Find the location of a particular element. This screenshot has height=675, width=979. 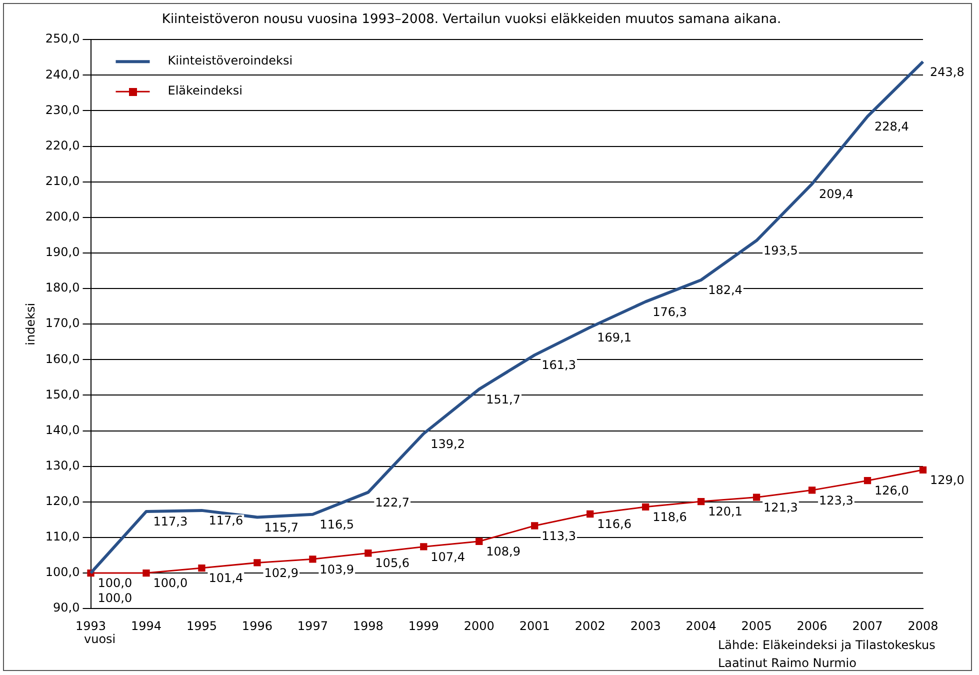

data-label: 169,1 is located at coordinates (614, 337).